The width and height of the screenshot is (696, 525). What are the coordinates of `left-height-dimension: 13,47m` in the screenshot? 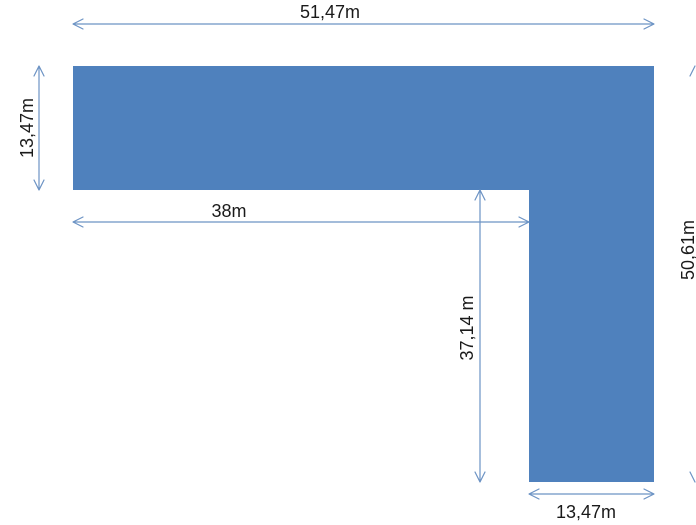 It's located at (31, 128).